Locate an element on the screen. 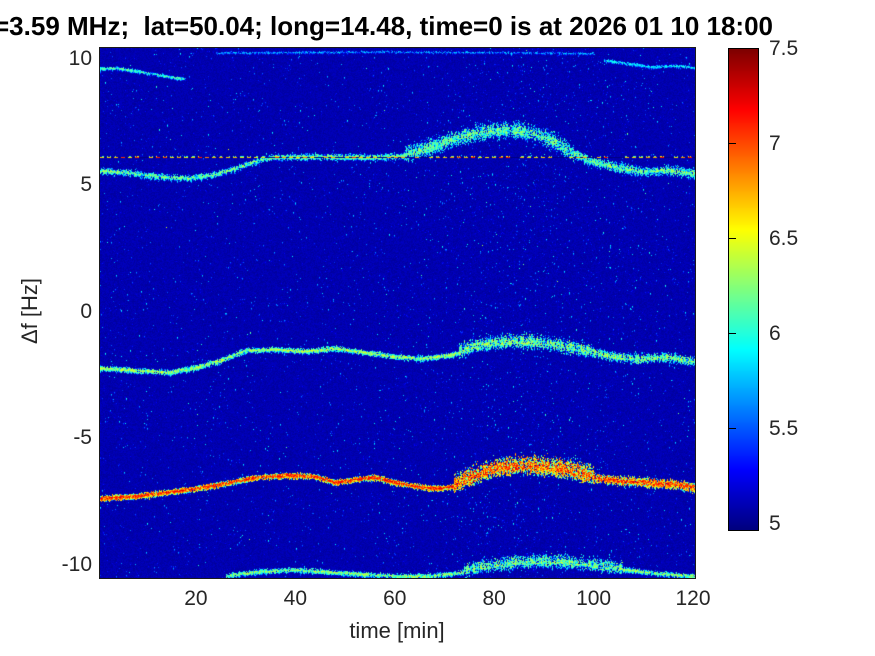  colorbar-tick-label: 7 is located at coordinates (775, 143).